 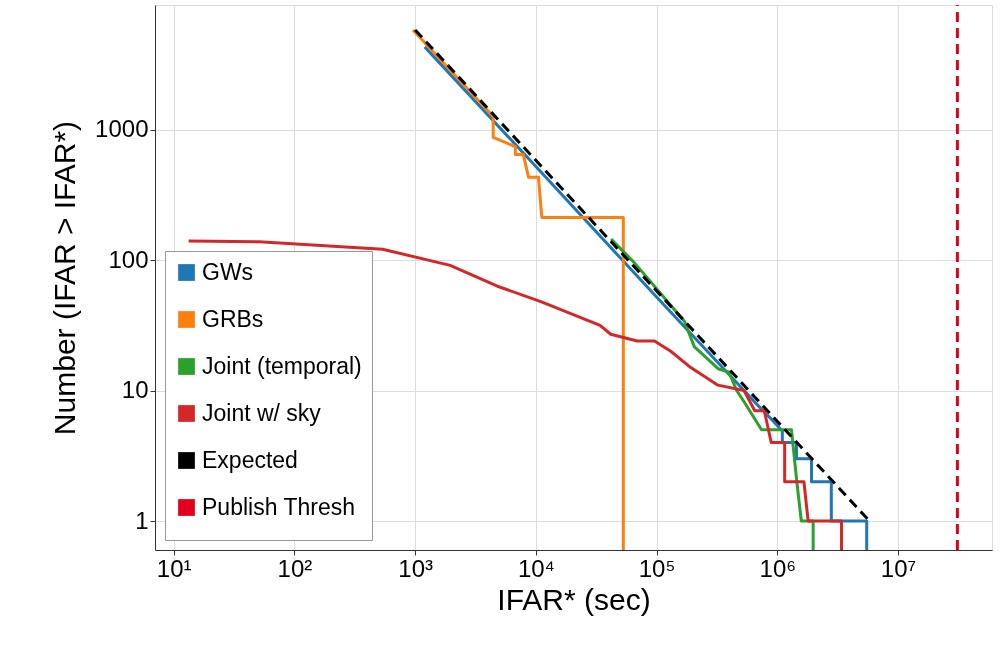 I want to click on x-tick-label: 10³, so click(x=415, y=568).